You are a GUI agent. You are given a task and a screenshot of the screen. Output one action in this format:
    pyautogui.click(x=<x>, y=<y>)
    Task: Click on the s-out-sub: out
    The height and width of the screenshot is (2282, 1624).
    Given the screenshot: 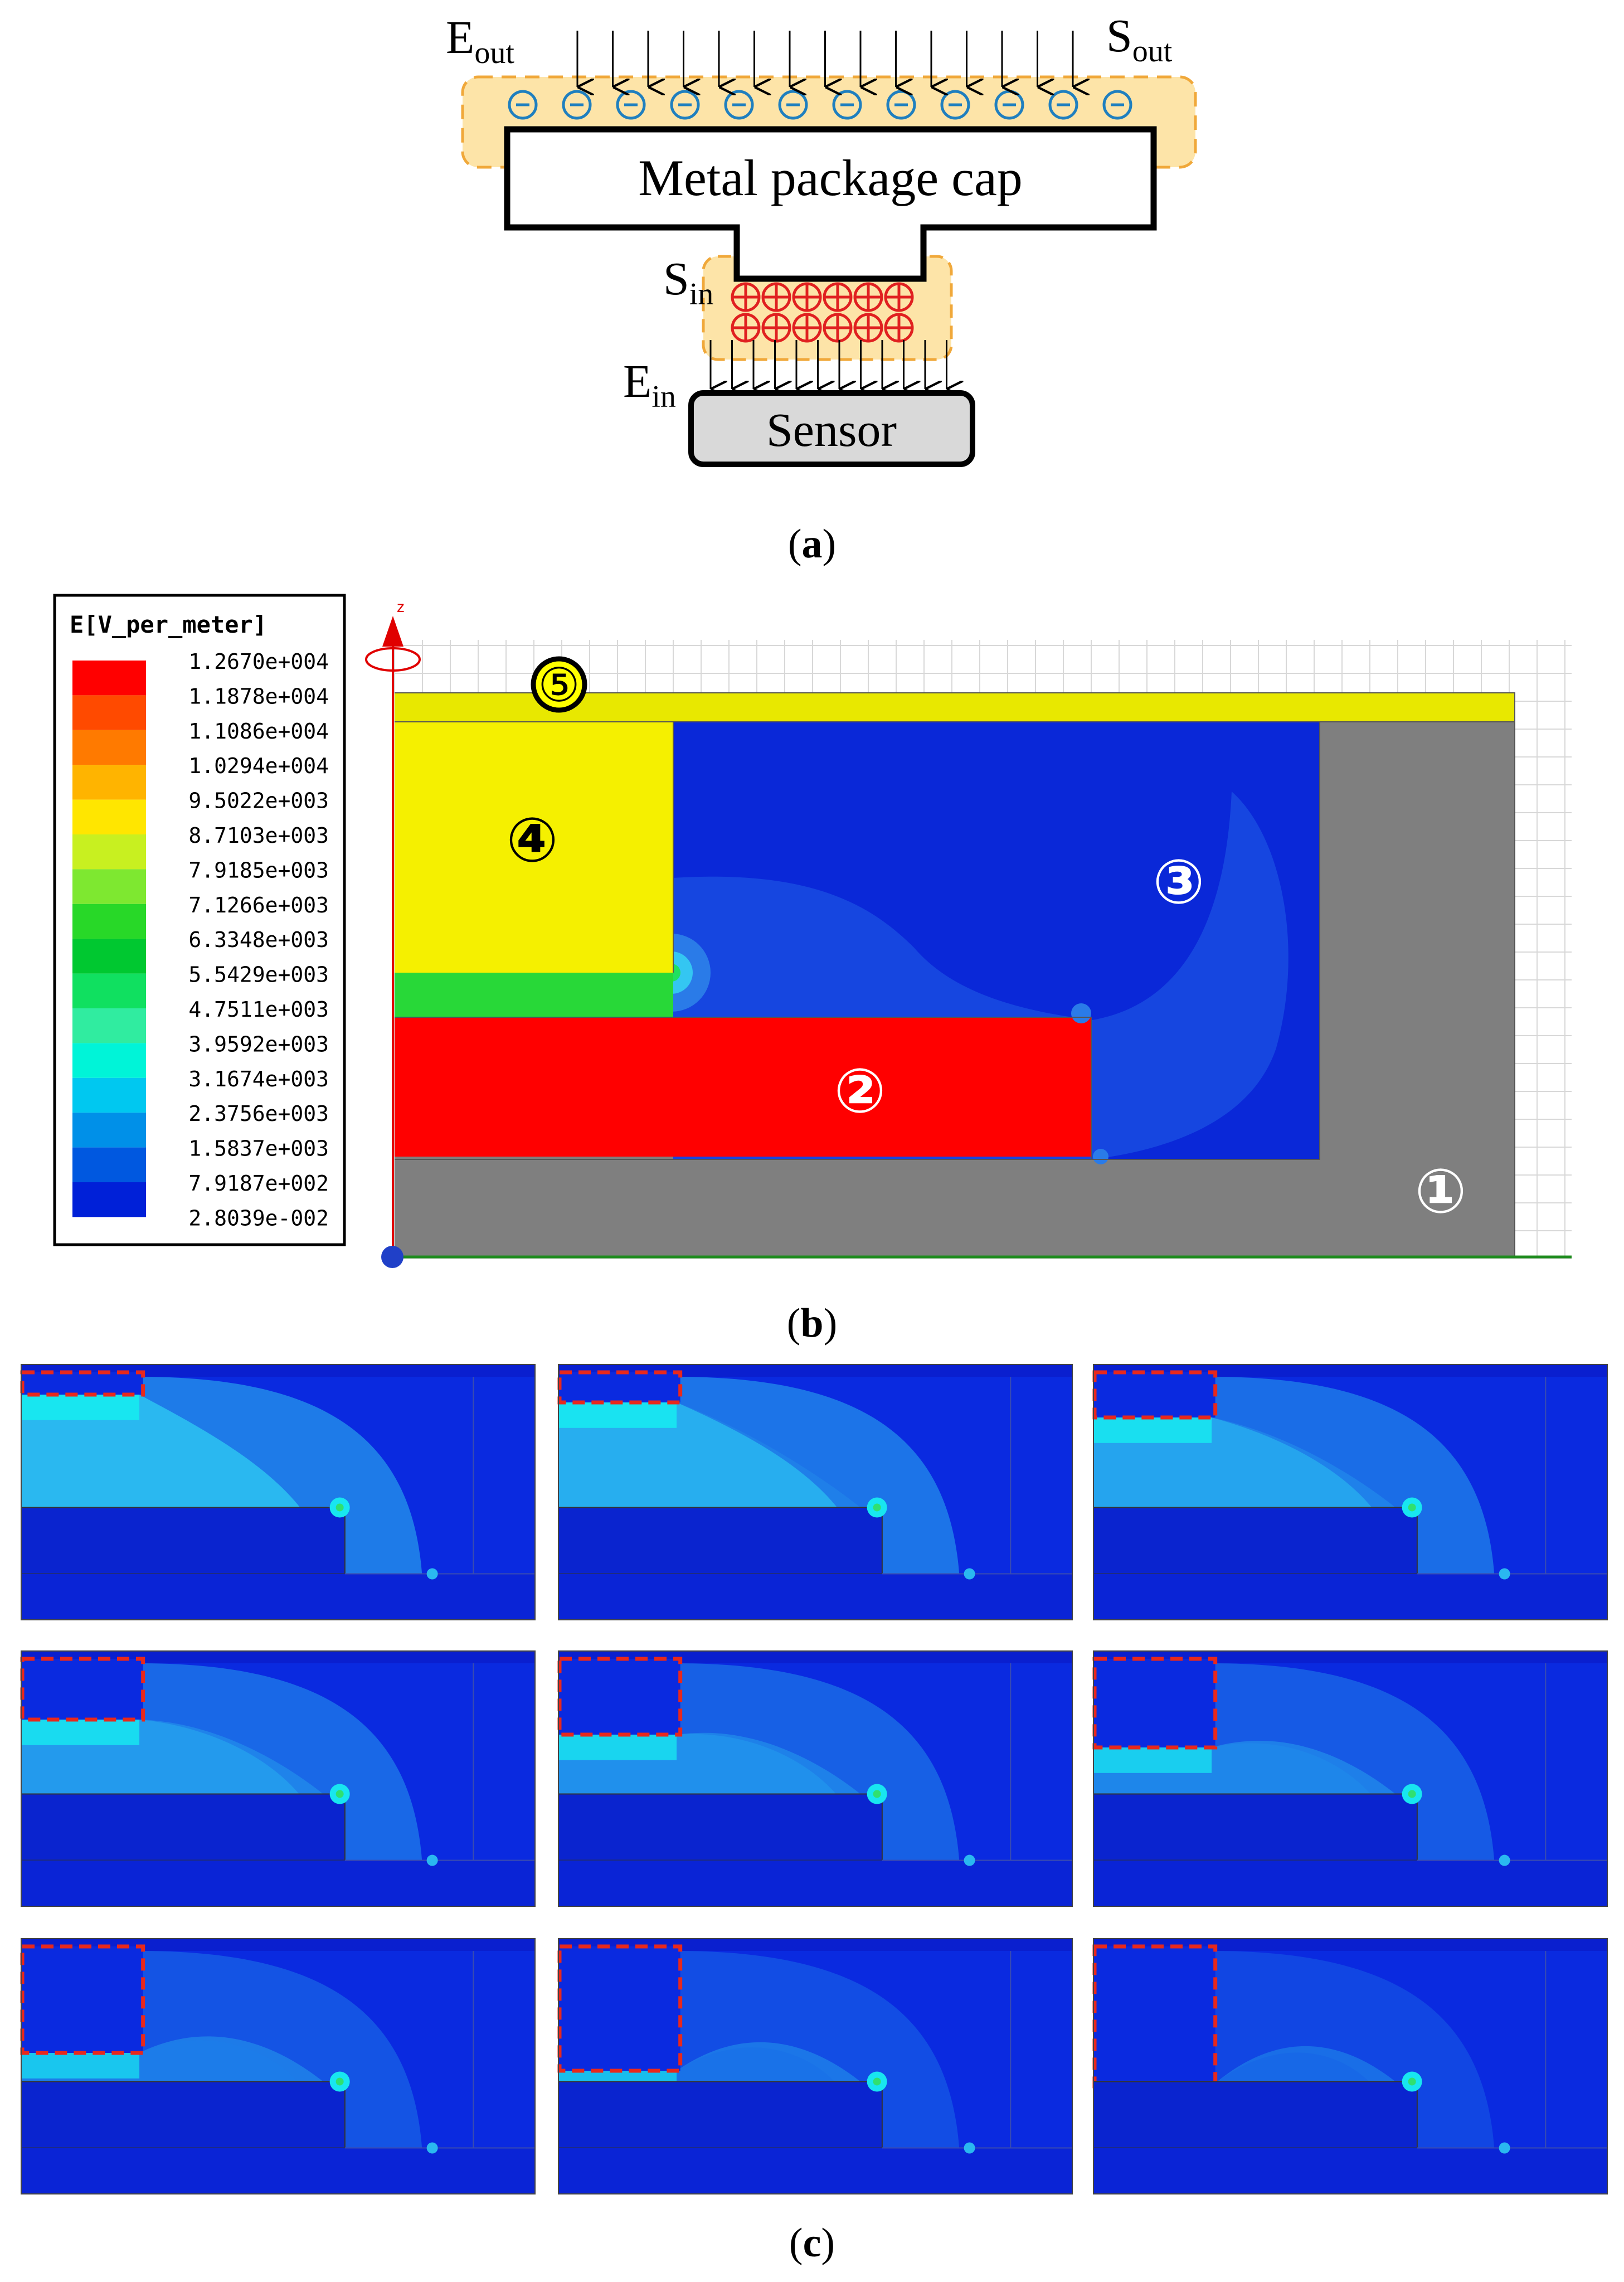 What is the action you would take?
    pyautogui.click(x=1153, y=51)
    